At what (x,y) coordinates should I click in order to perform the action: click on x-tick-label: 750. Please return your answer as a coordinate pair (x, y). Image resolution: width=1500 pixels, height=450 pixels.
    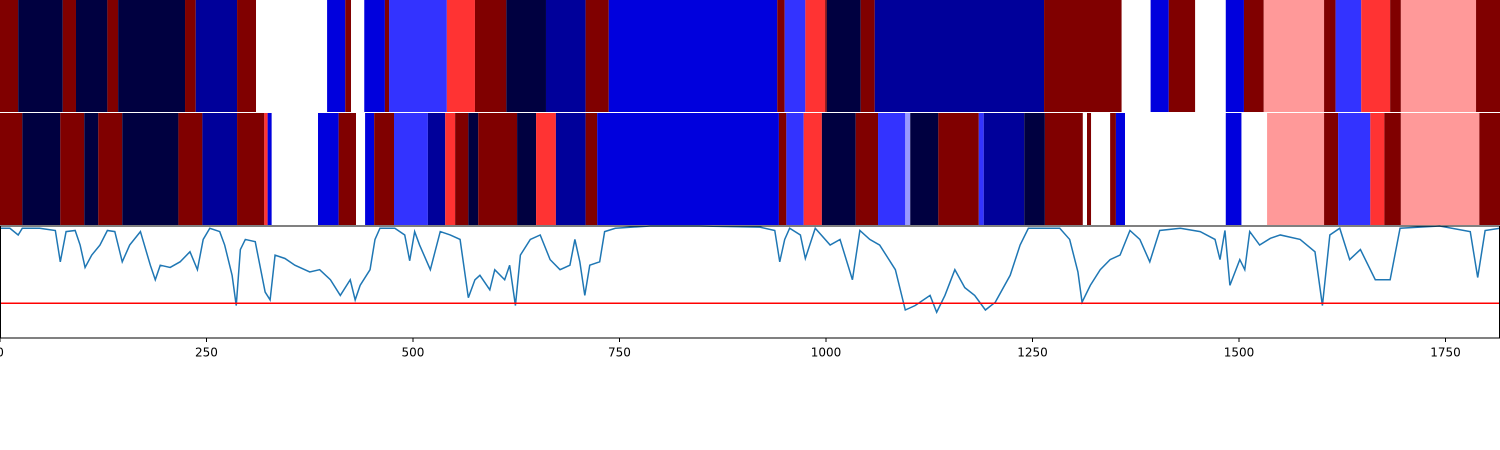
    Looking at the image, I should click on (619, 353).